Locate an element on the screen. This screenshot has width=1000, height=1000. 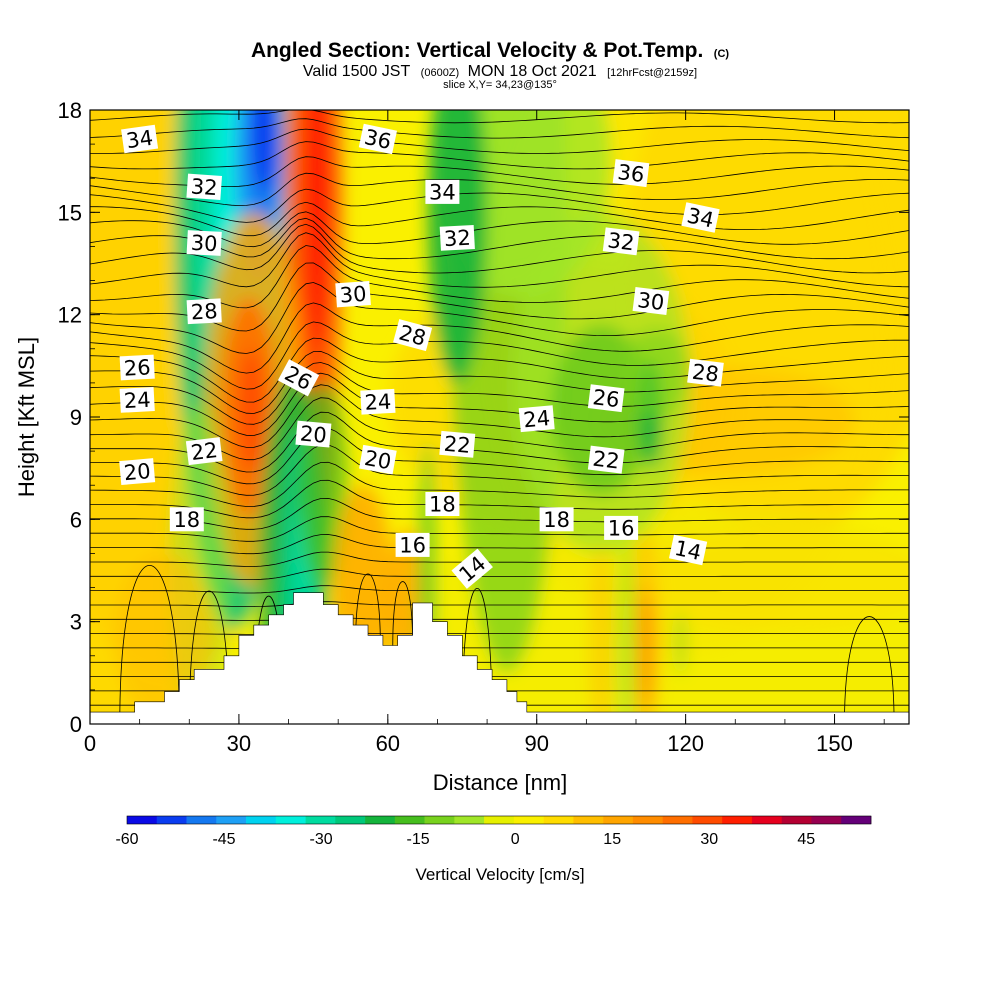
valid-date: MON 18 Oct 2021 is located at coordinates (532, 71).